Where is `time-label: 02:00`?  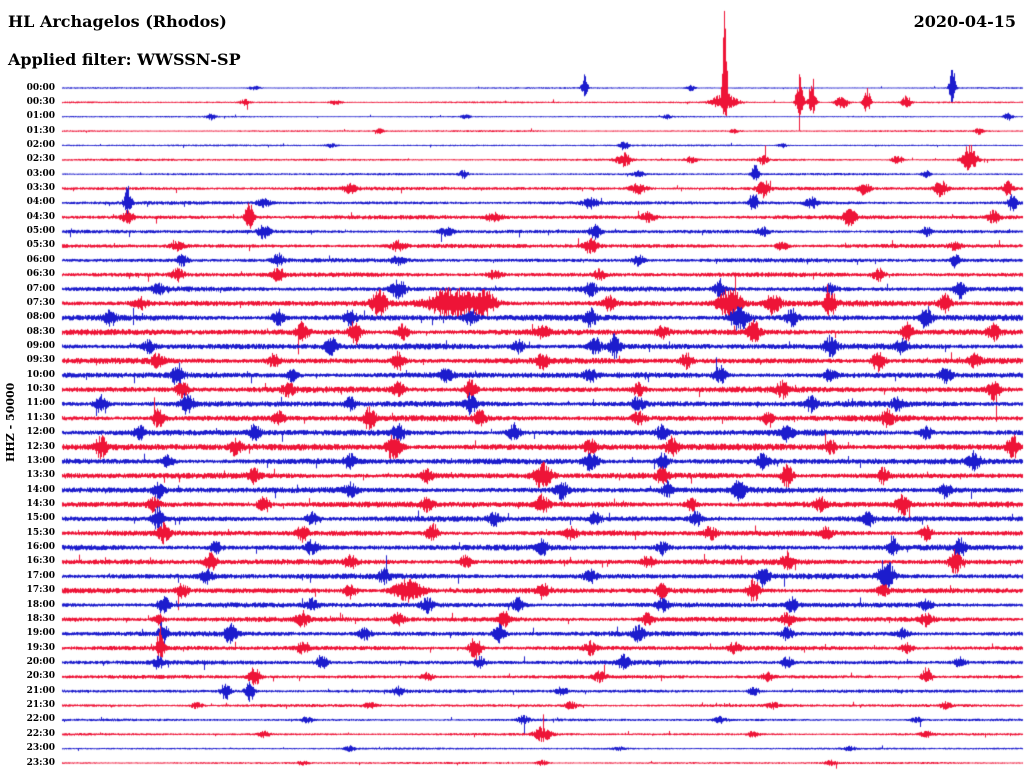 time-label: 02:00 is located at coordinates (40, 144).